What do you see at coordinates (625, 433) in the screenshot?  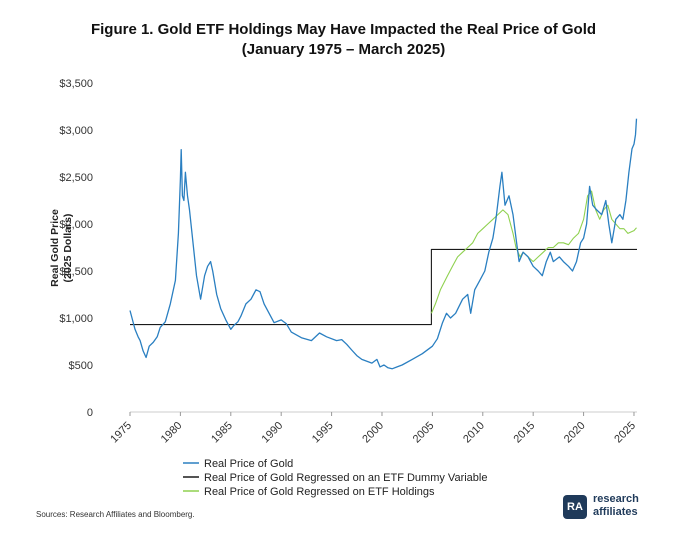 I see `x-tick-label: 2025` at bounding box center [625, 433].